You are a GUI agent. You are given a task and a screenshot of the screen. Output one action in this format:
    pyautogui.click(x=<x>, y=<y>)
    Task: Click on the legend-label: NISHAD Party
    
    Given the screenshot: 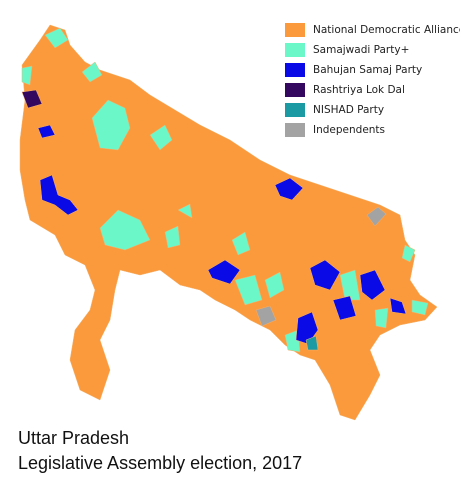 What is the action you would take?
    pyautogui.click(x=348, y=110)
    